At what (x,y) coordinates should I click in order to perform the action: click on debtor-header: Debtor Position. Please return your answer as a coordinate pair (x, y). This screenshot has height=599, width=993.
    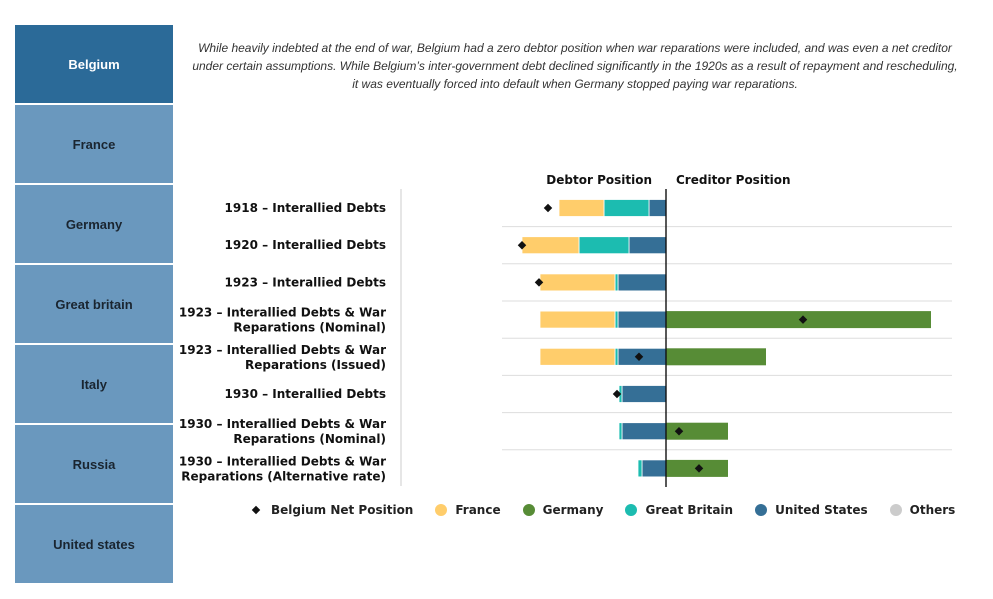
    Looking at the image, I should click on (599, 180).